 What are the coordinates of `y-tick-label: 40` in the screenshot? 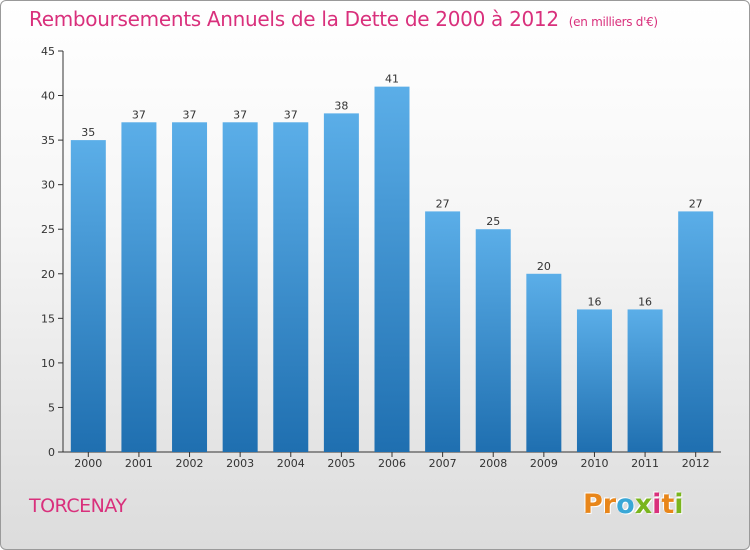 It's located at (48, 96).